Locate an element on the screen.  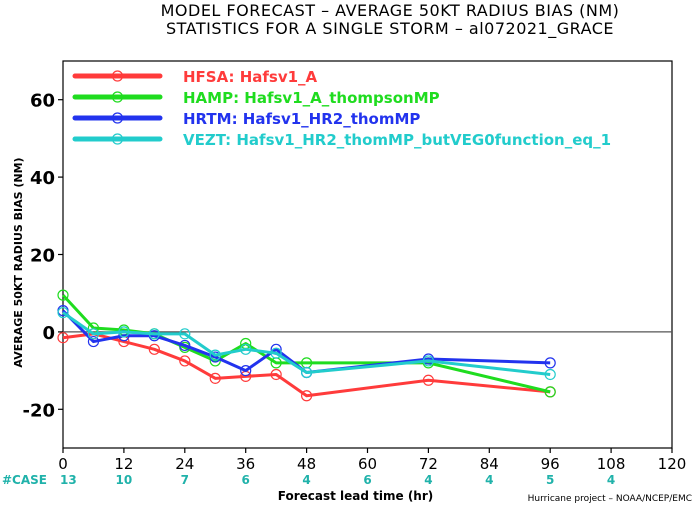
x-tick-label: 96 is located at coordinates (550, 464).